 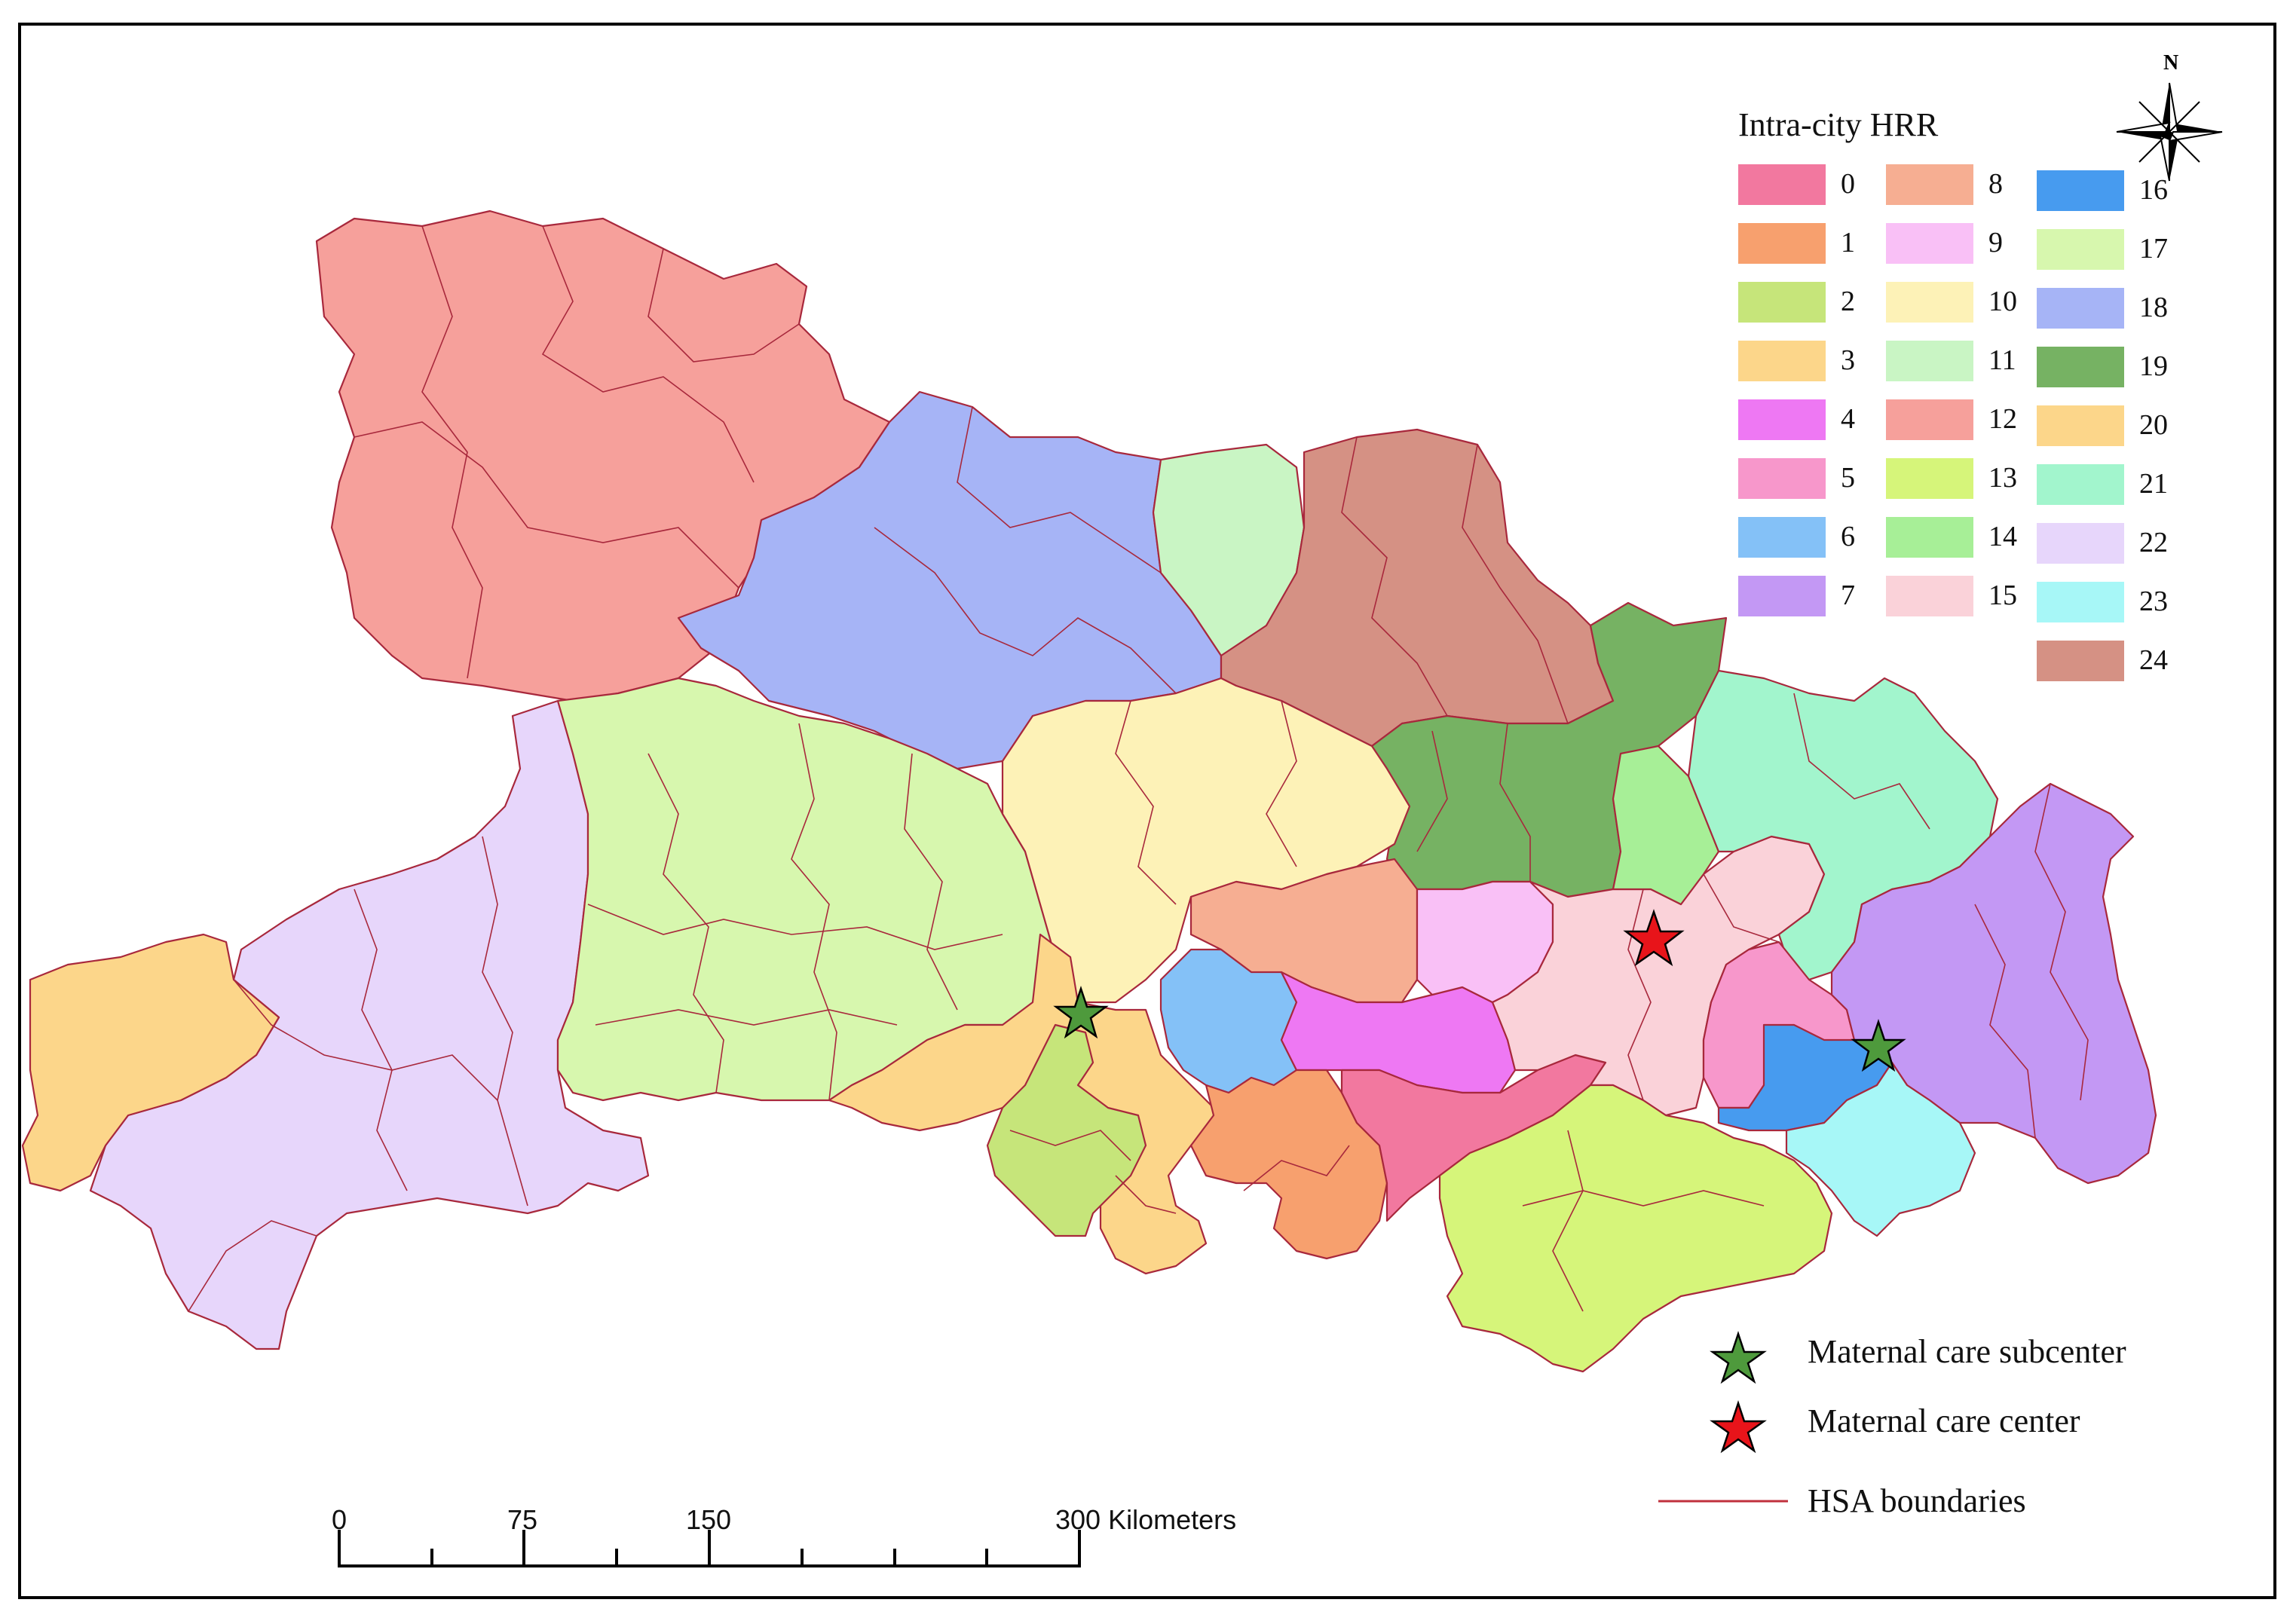 What do you see at coordinates (2002, 596) in the screenshot?
I see `legend-label: 15` at bounding box center [2002, 596].